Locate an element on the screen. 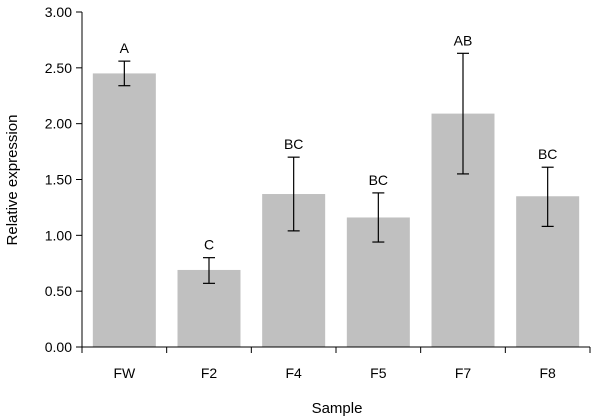 The height and width of the screenshot is (419, 600). y-tick-label: 2.00 is located at coordinates (58, 124).